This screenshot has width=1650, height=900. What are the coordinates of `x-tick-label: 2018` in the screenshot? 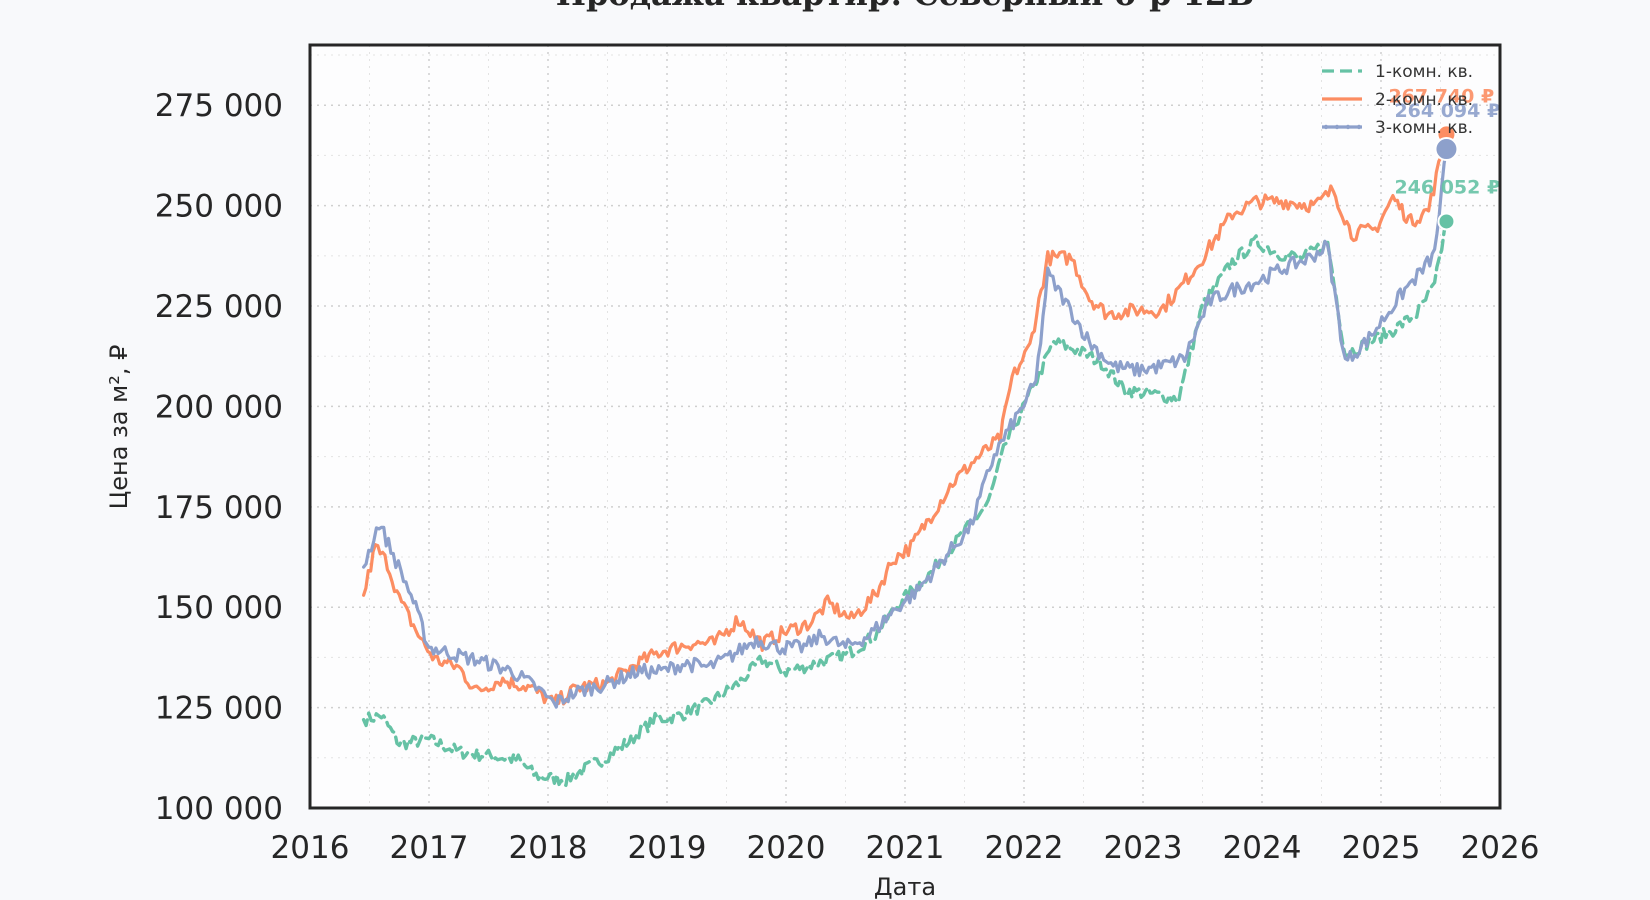 It's located at (548, 848).